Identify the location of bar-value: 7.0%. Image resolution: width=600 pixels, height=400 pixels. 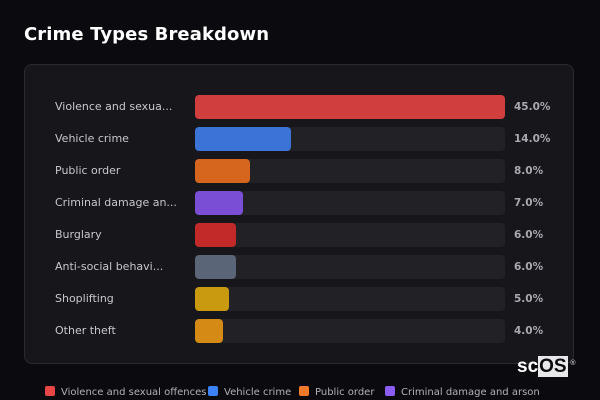
(529, 203).